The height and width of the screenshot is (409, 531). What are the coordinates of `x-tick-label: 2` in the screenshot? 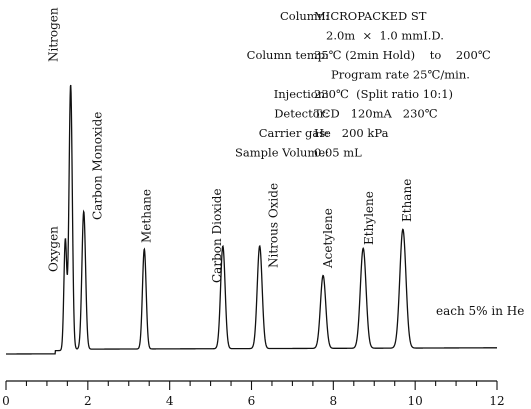 It's located at (88, 401).